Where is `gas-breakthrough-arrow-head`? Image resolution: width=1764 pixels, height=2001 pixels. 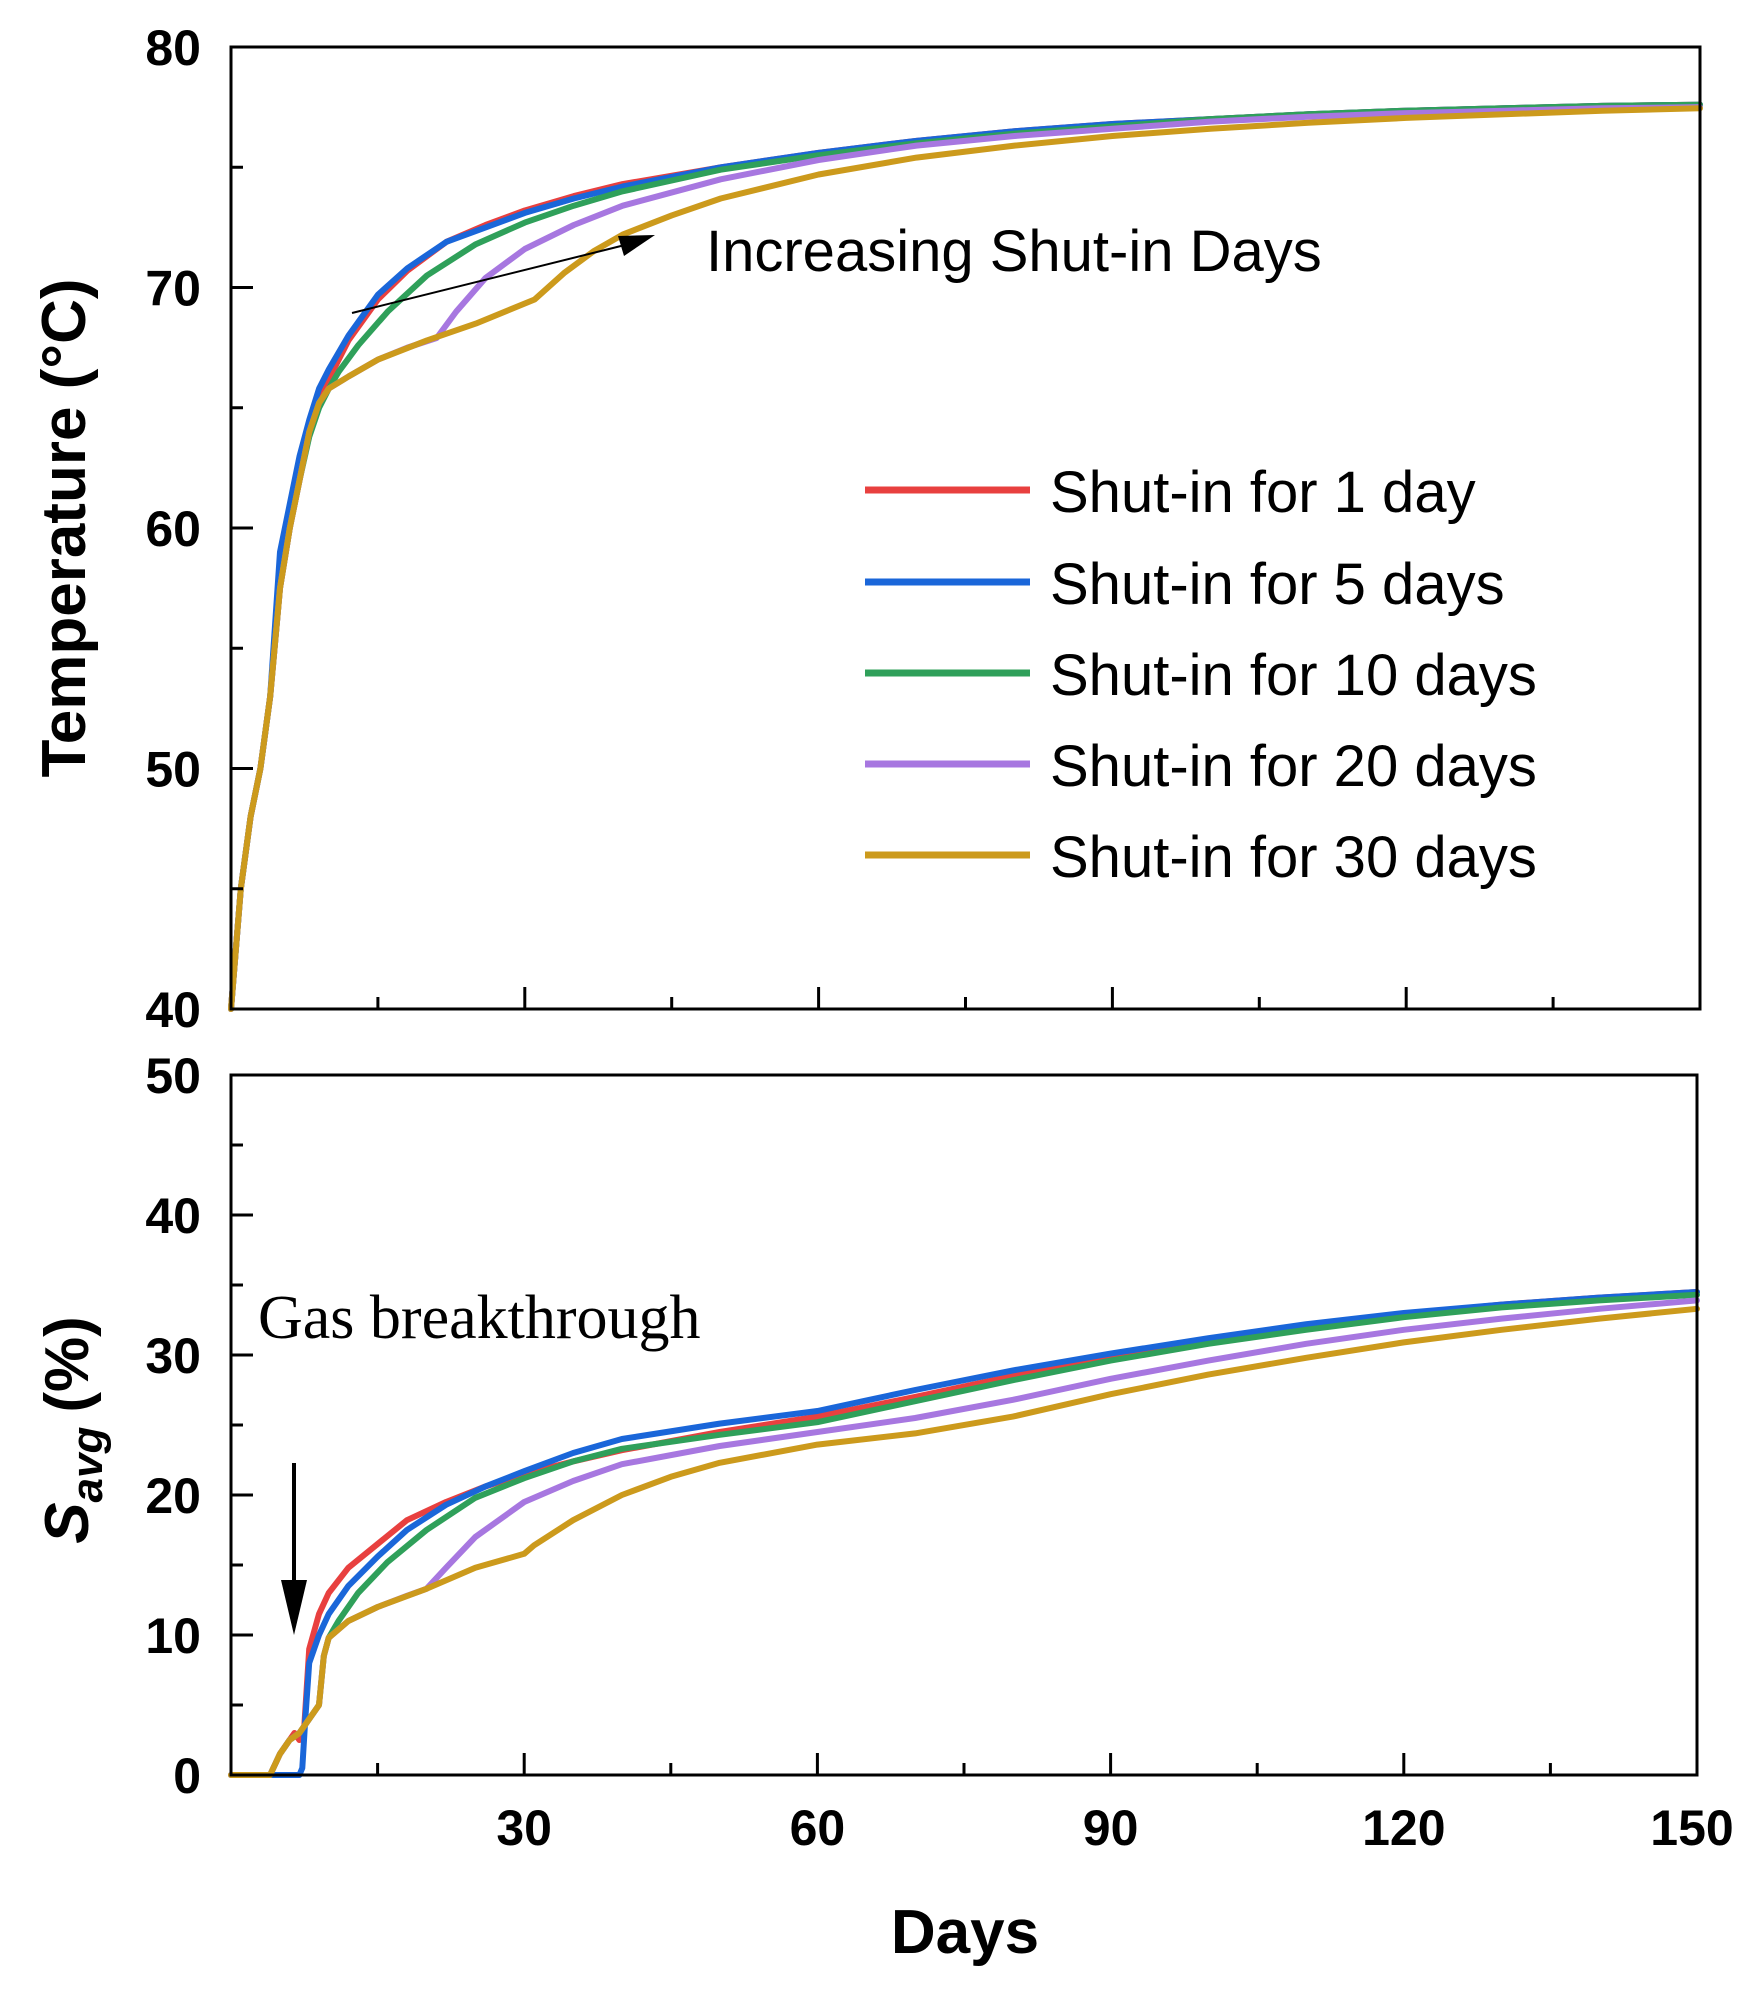 gas-breakthrough-arrow-head is located at coordinates (294, 1607).